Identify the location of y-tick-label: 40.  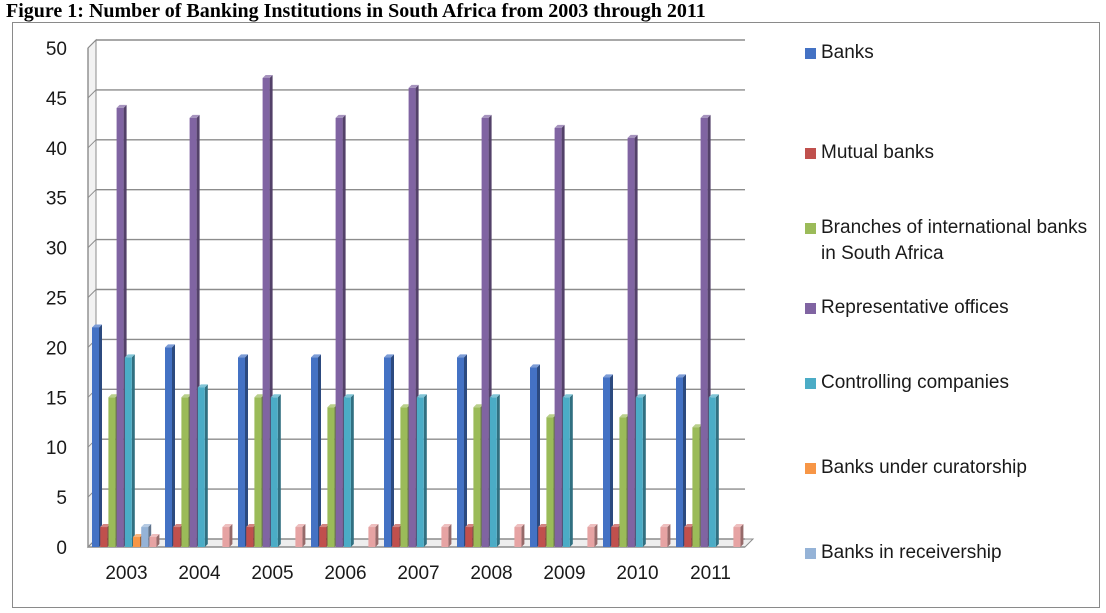
(56, 149).